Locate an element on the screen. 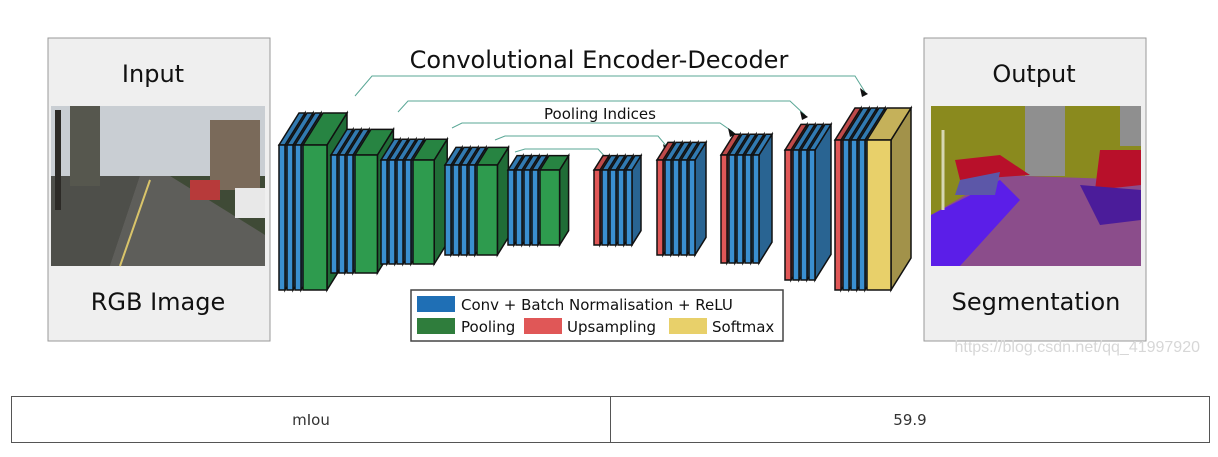 The image size is (1218, 457). output-caption: Segmentation is located at coordinates (1036, 302).